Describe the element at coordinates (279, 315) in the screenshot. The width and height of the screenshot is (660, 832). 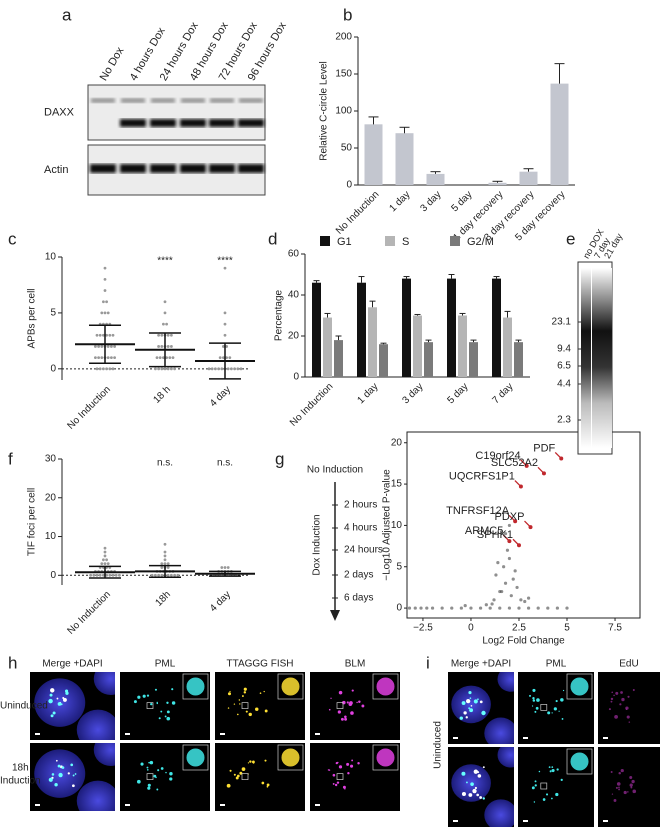
I see `y-axis-title: Percentage` at that location.